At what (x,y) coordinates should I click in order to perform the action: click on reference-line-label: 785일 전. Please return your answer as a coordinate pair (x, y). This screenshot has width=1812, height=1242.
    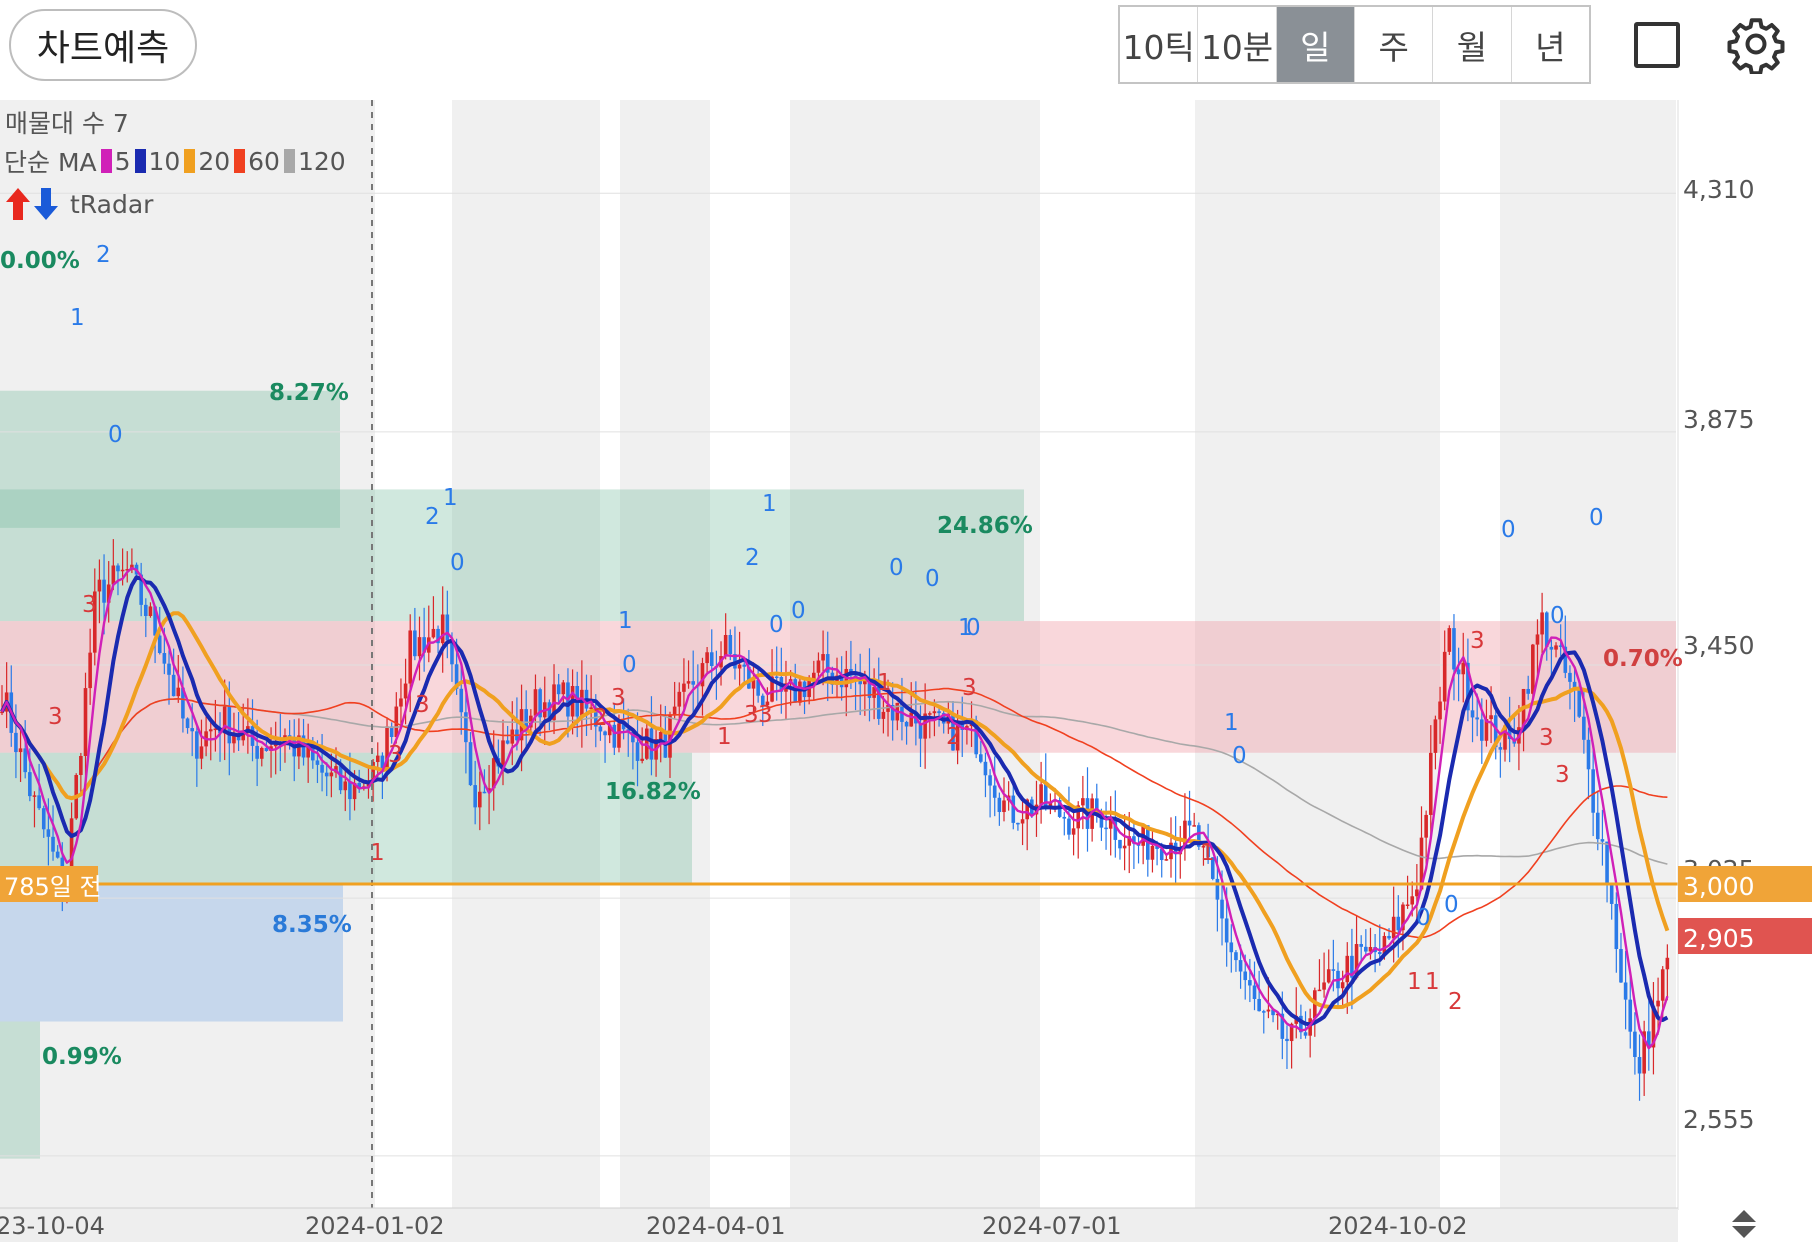
    Looking at the image, I should click on (53, 887).